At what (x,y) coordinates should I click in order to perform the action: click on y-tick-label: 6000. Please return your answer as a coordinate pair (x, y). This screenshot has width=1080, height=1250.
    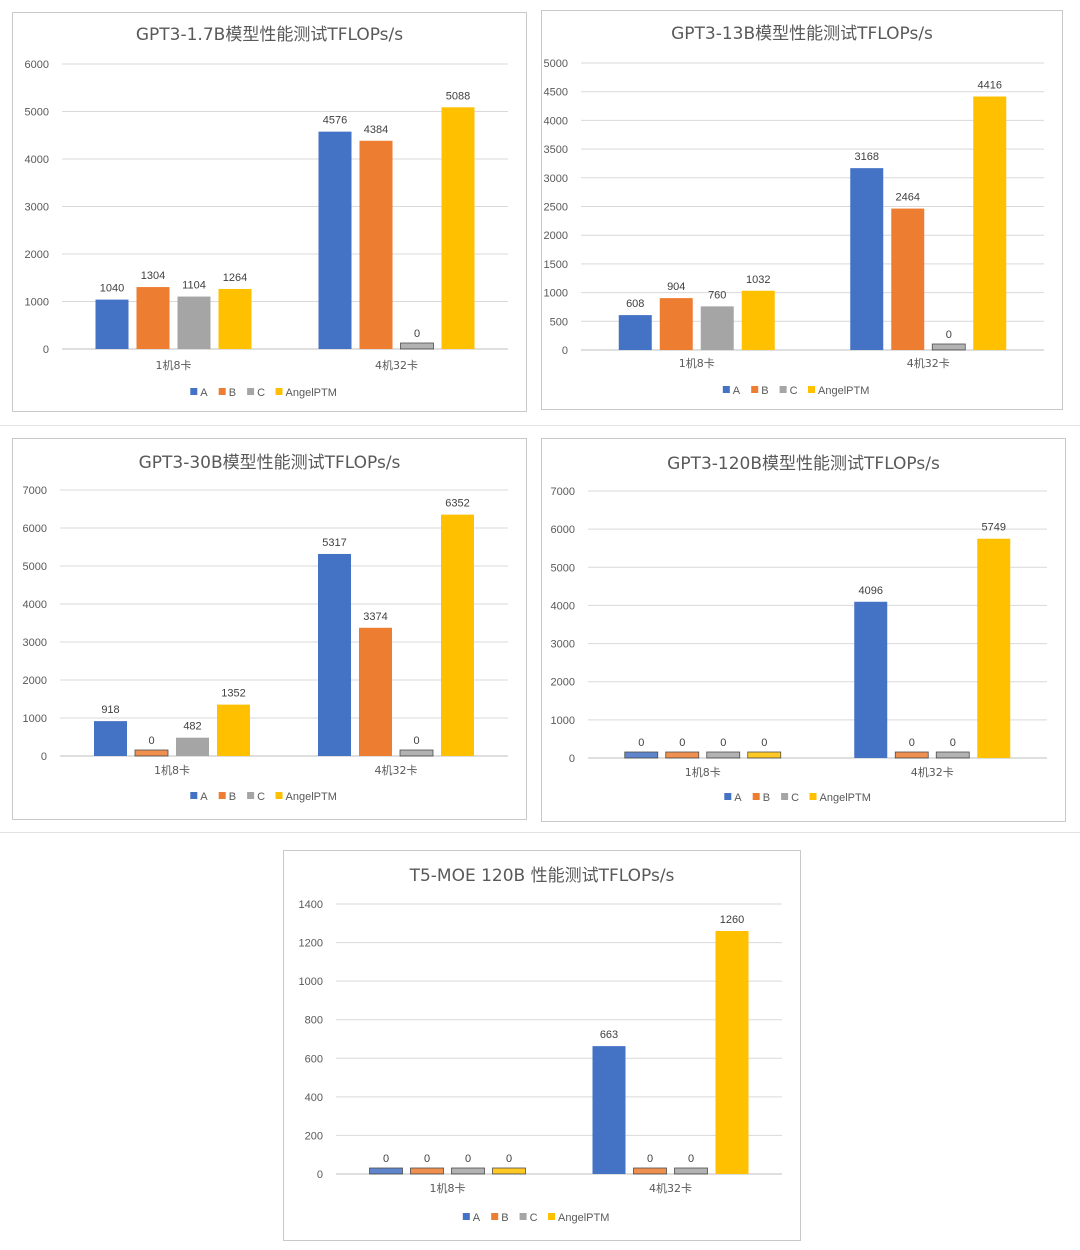
    Looking at the image, I should click on (37, 65).